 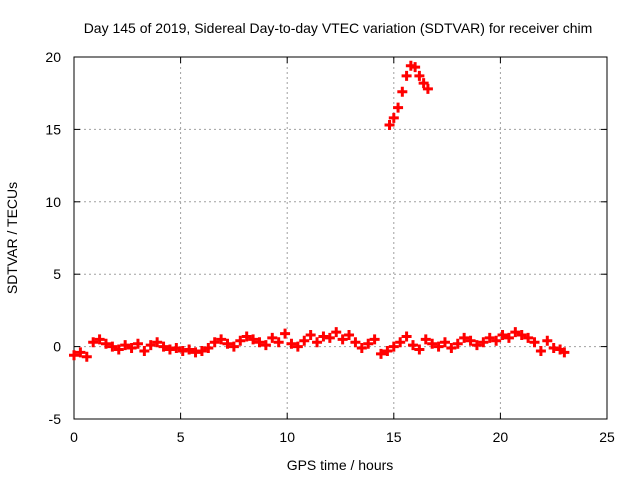 I want to click on y-tick-labels: -5 0 5 10 15 20, so click(x=53, y=238).